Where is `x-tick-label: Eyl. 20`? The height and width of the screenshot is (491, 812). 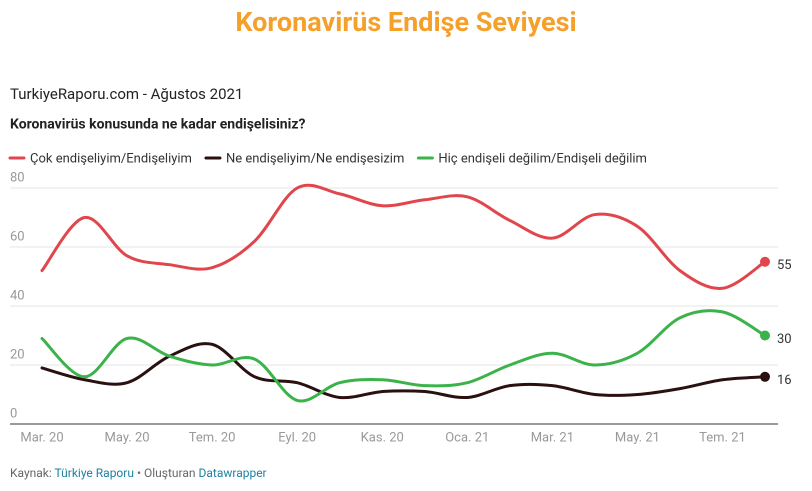
x-tick-label: Eyl. 20 is located at coordinates (297, 437).